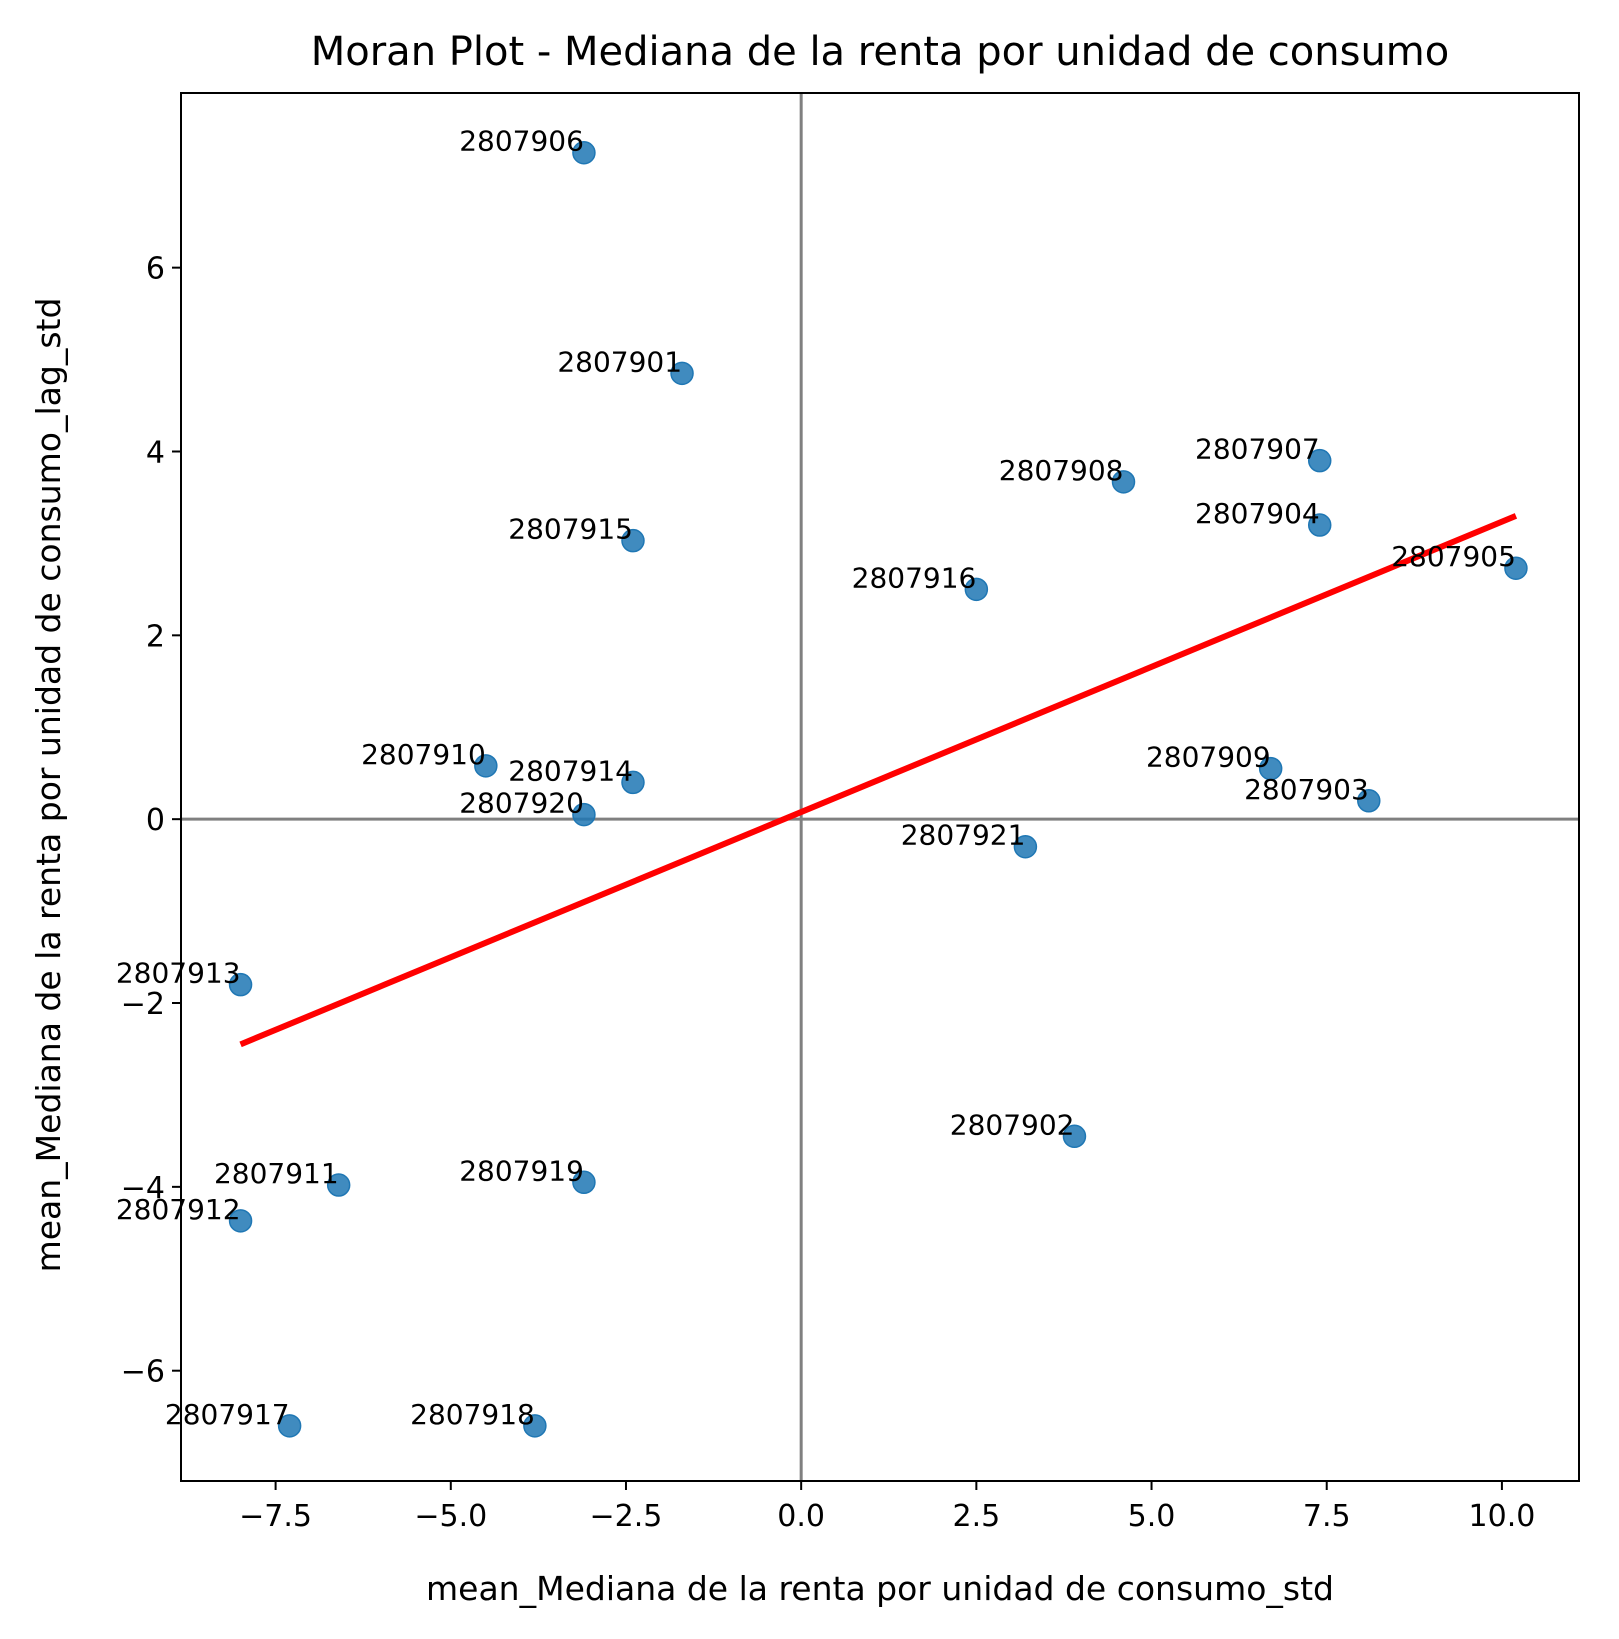  I want to click on point-label: 2807904, so click(1257, 513).